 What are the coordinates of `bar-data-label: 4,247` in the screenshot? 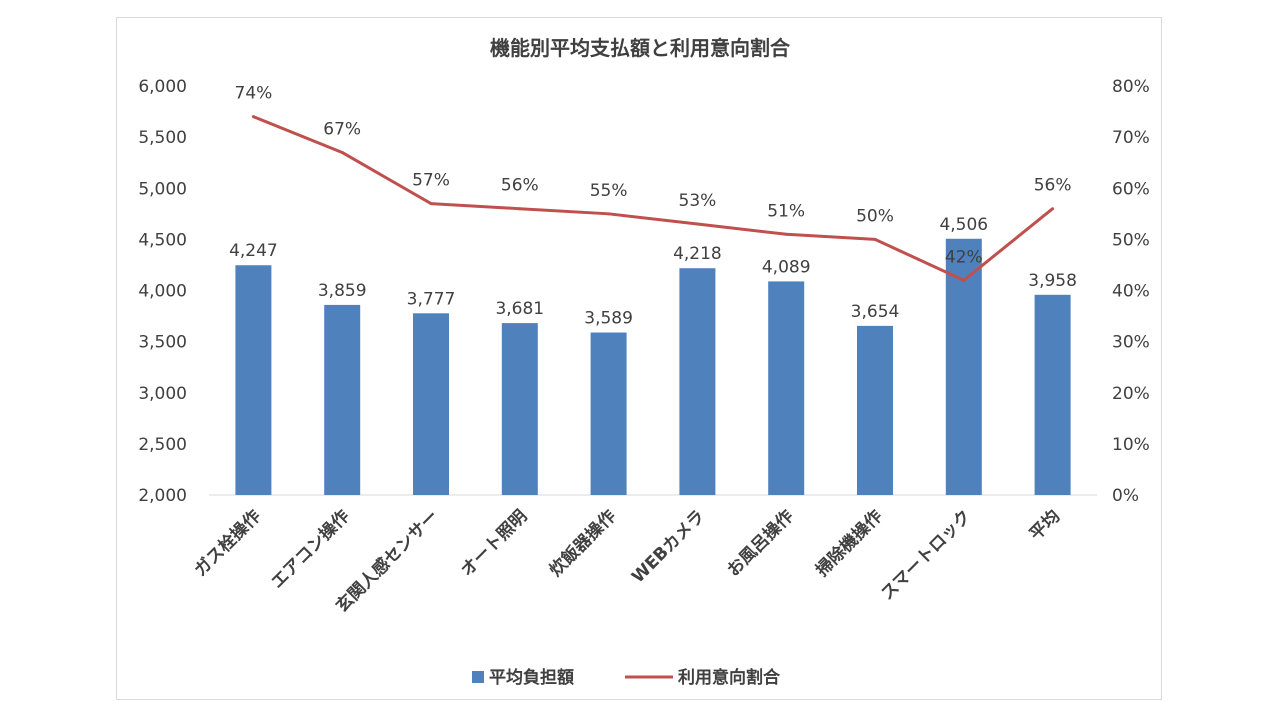 It's located at (253, 251).